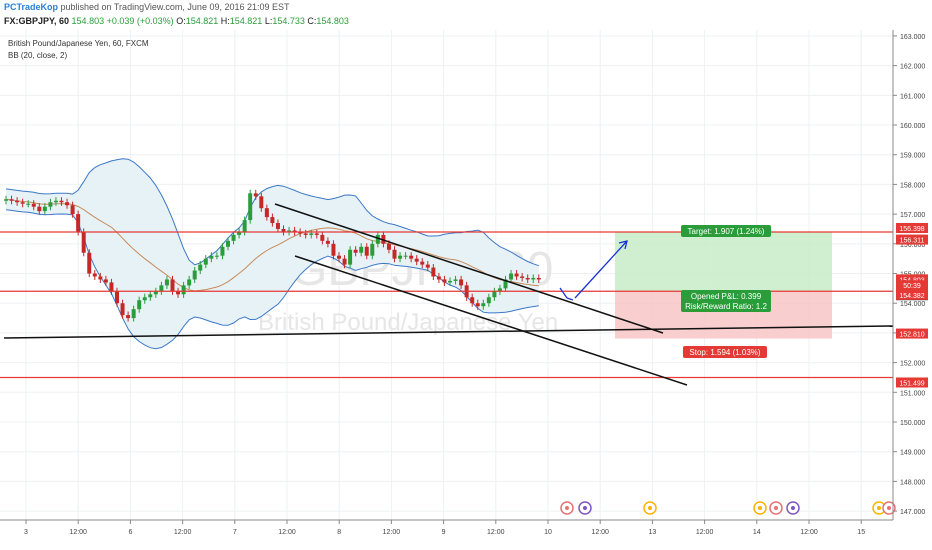 Image resolution: width=932 pixels, height=550 pixels. I want to click on pnl-text: Opened P&L: 0.399, so click(726, 296).